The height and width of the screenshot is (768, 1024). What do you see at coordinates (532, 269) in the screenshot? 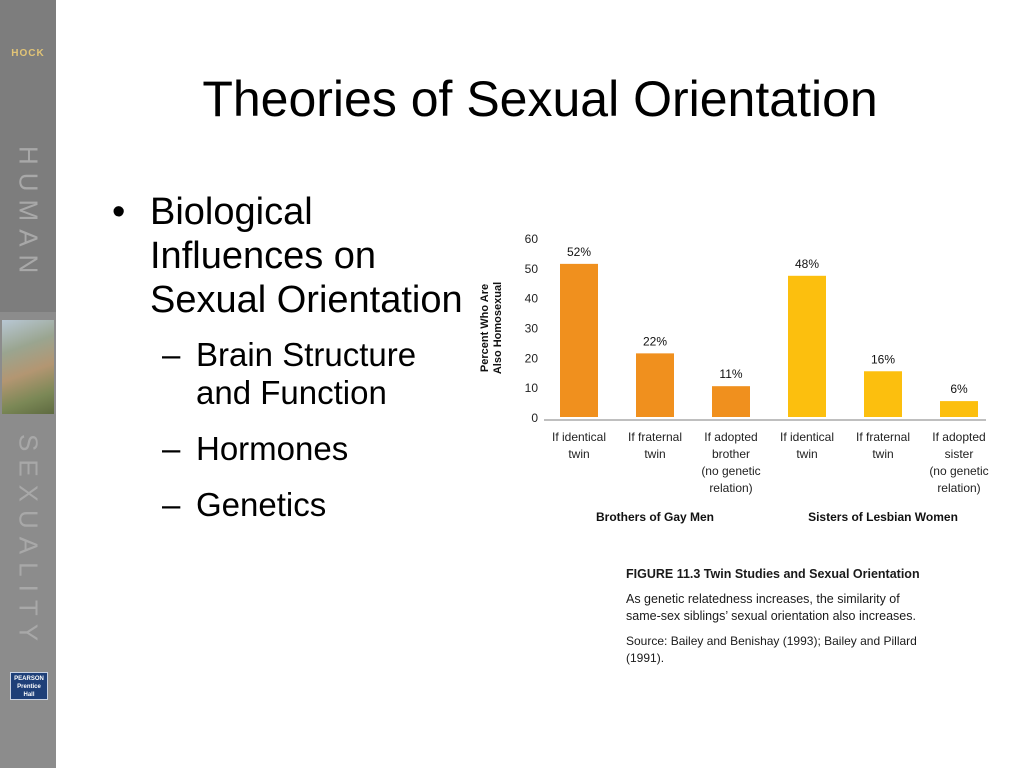
I see `y-tick-label: 50` at bounding box center [532, 269].